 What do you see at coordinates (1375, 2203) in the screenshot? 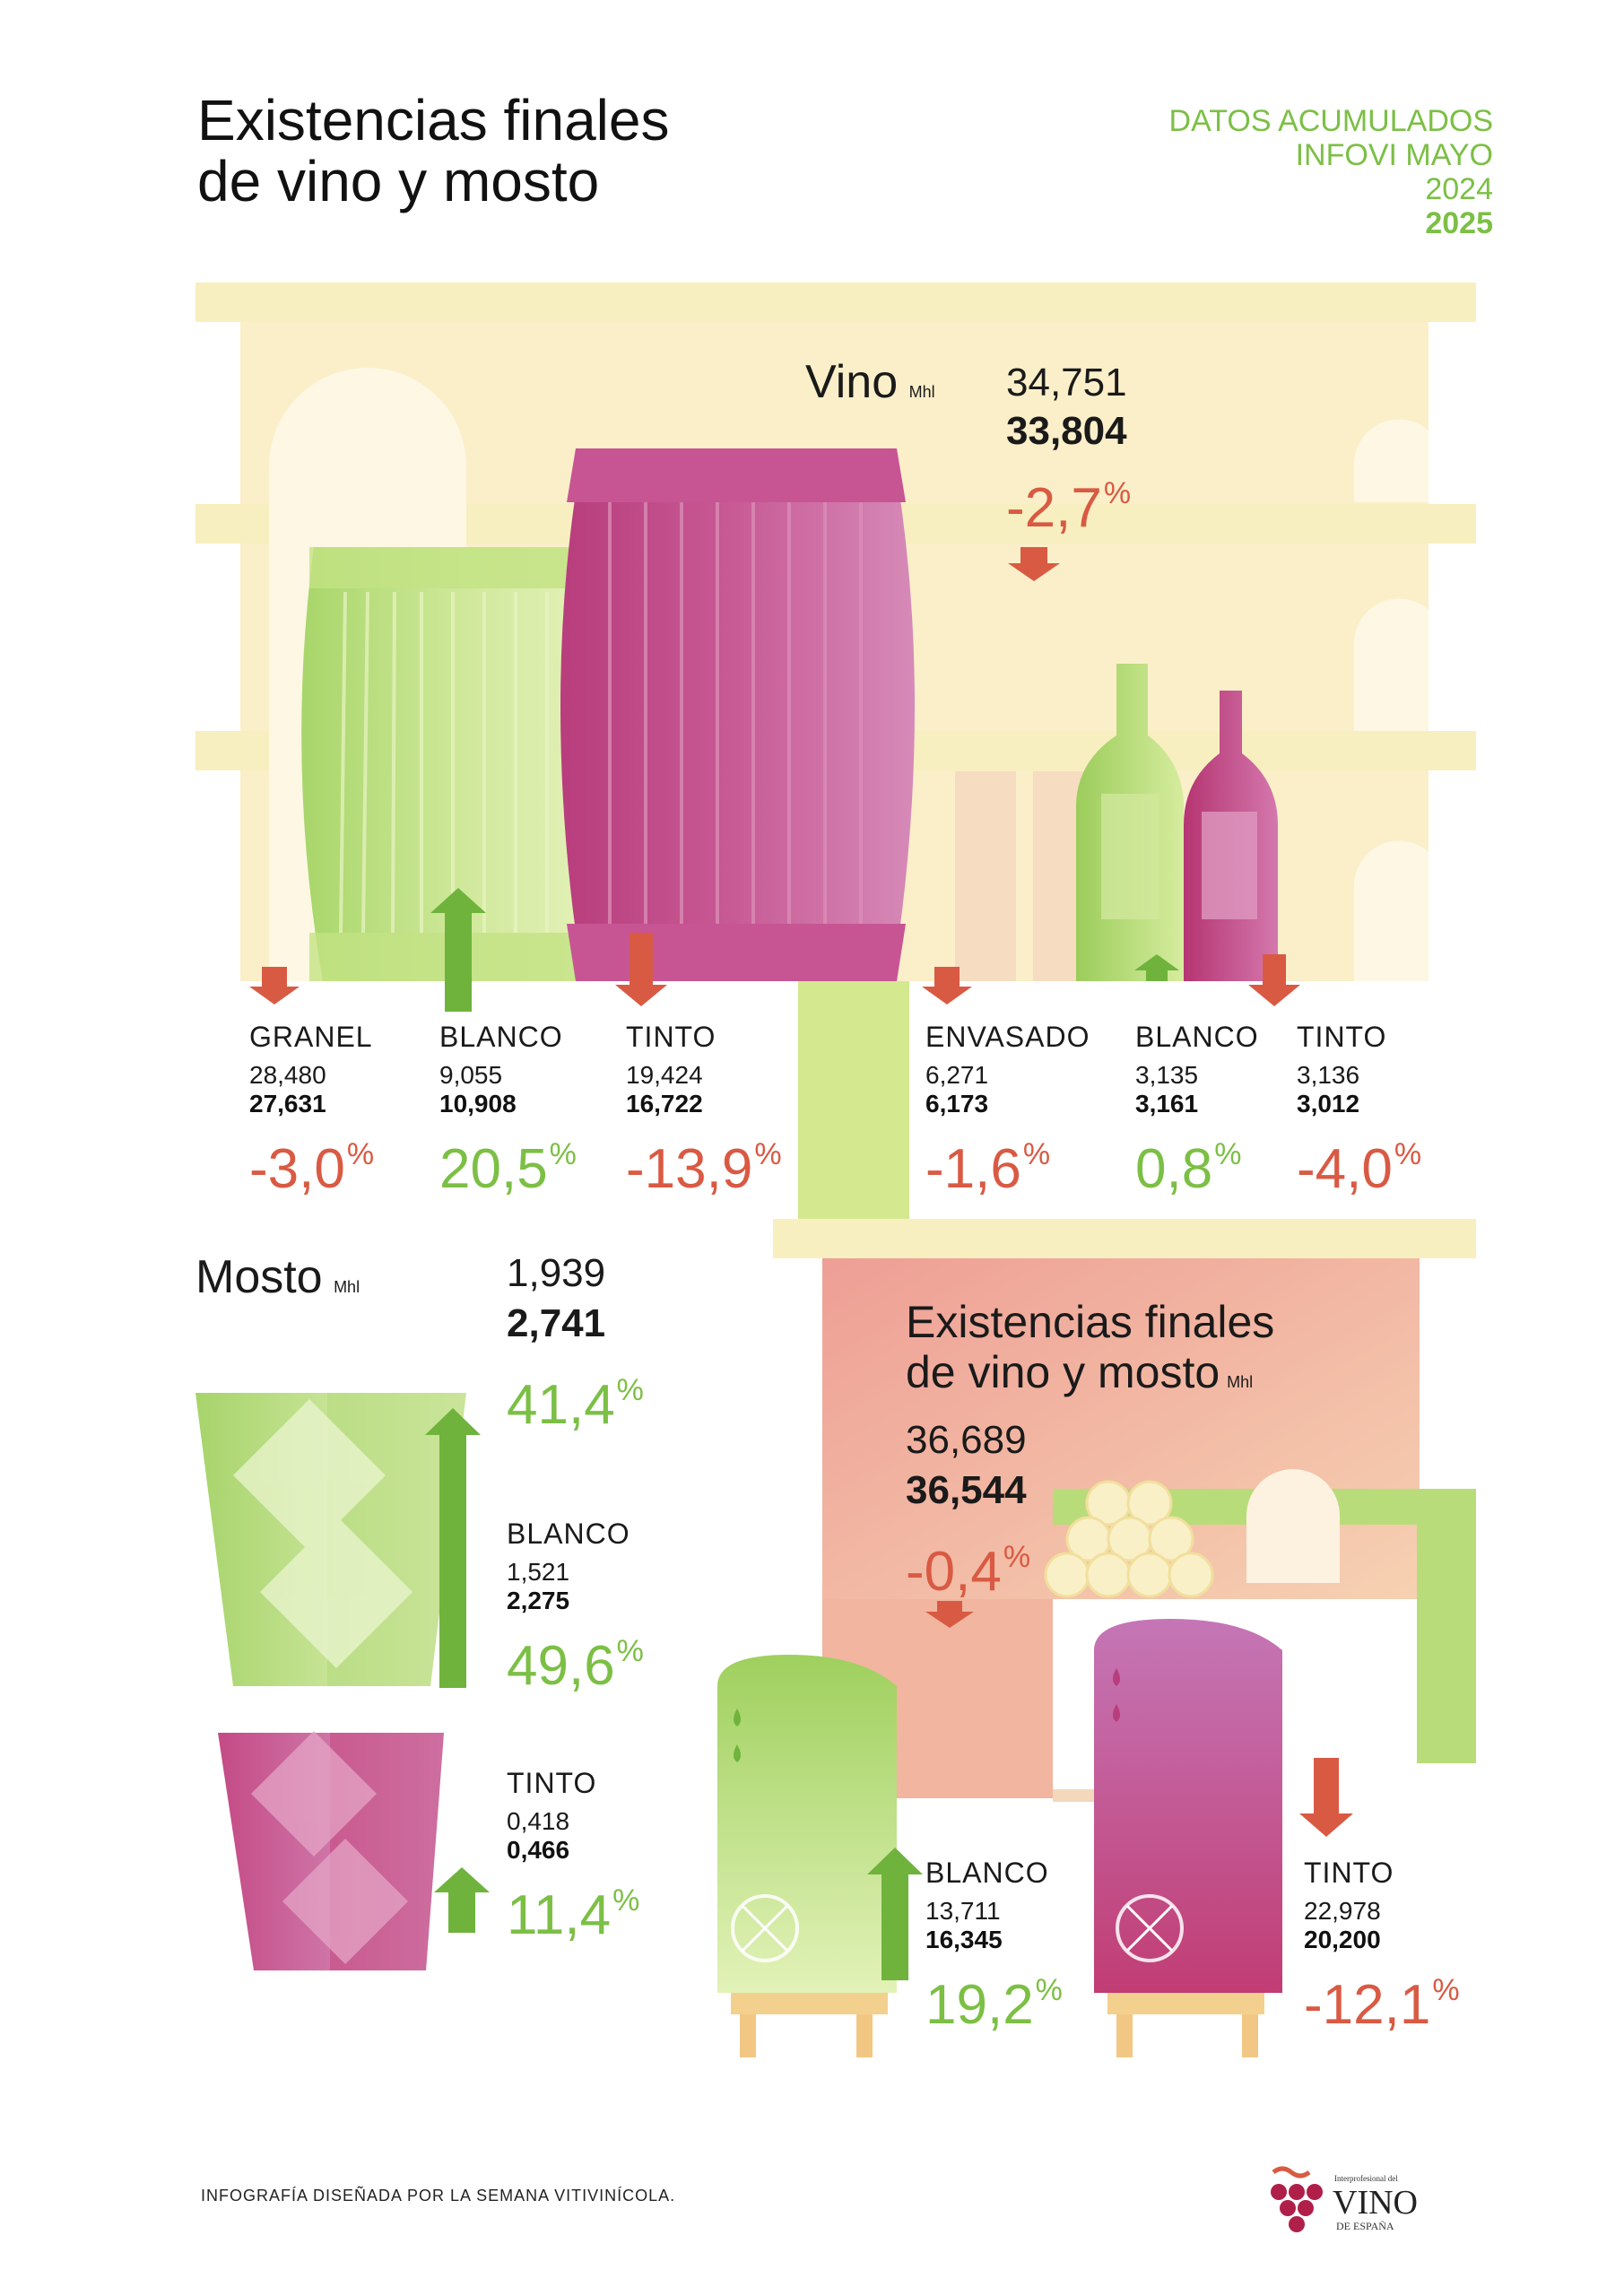
I see `svg-text: VINO` at bounding box center [1375, 2203].